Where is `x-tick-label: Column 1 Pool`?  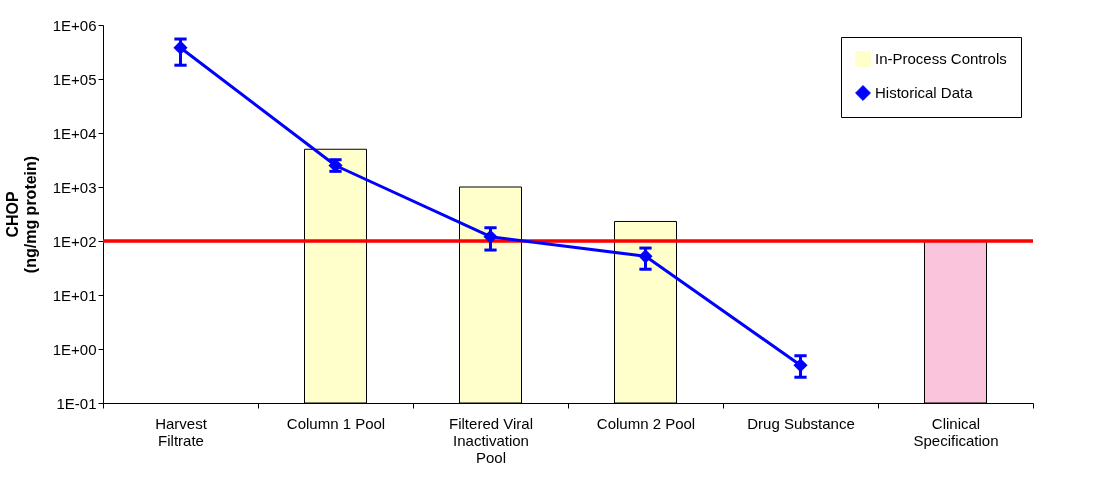
x-tick-label: Column 1 Pool is located at coordinates (336, 423).